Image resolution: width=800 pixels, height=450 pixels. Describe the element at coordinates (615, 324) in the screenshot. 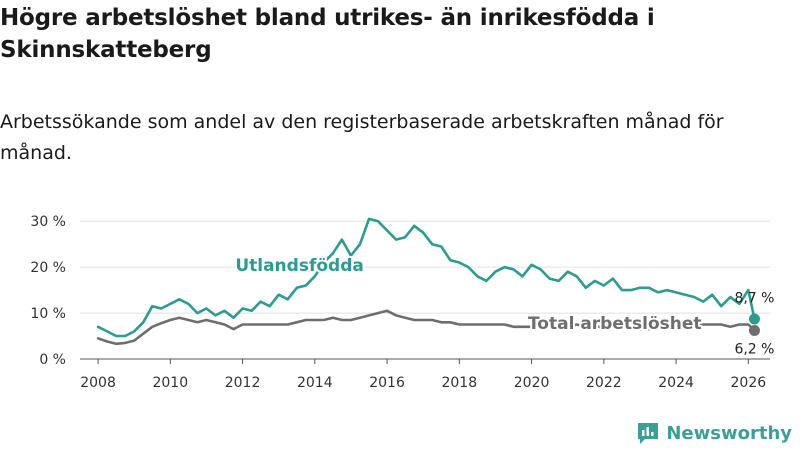

I see `series-label-total-arbetsloshet: Total arbetslöshet` at that location.